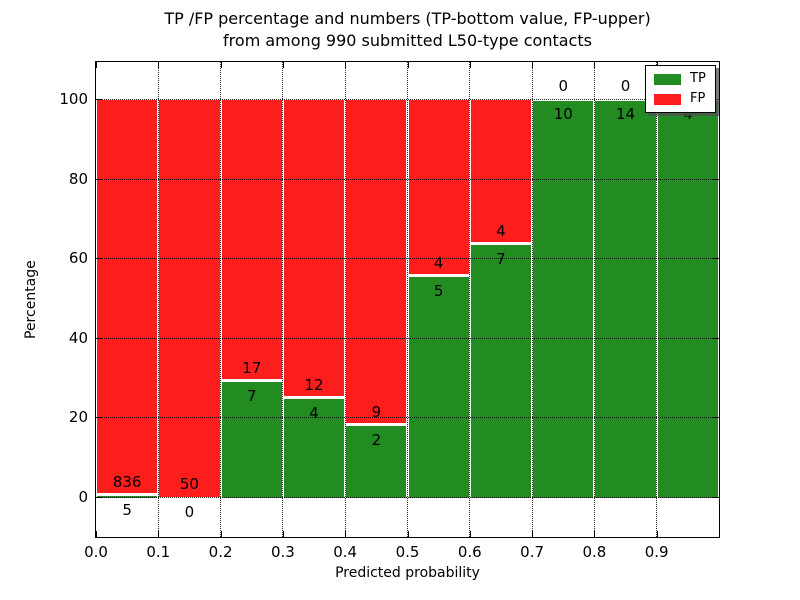  What do you see at coordinates (127, 481) in the screenshot?
I see `fp-count-label: 836` at bounding box center [127, 481].